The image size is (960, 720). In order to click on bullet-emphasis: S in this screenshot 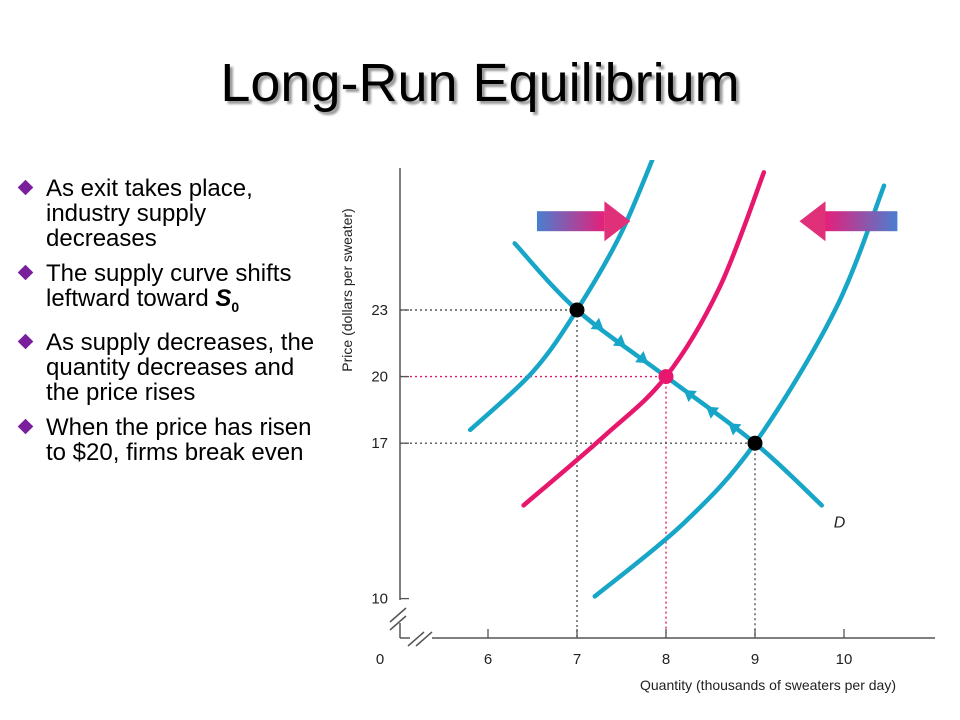, I will do `click(223, 298)`.